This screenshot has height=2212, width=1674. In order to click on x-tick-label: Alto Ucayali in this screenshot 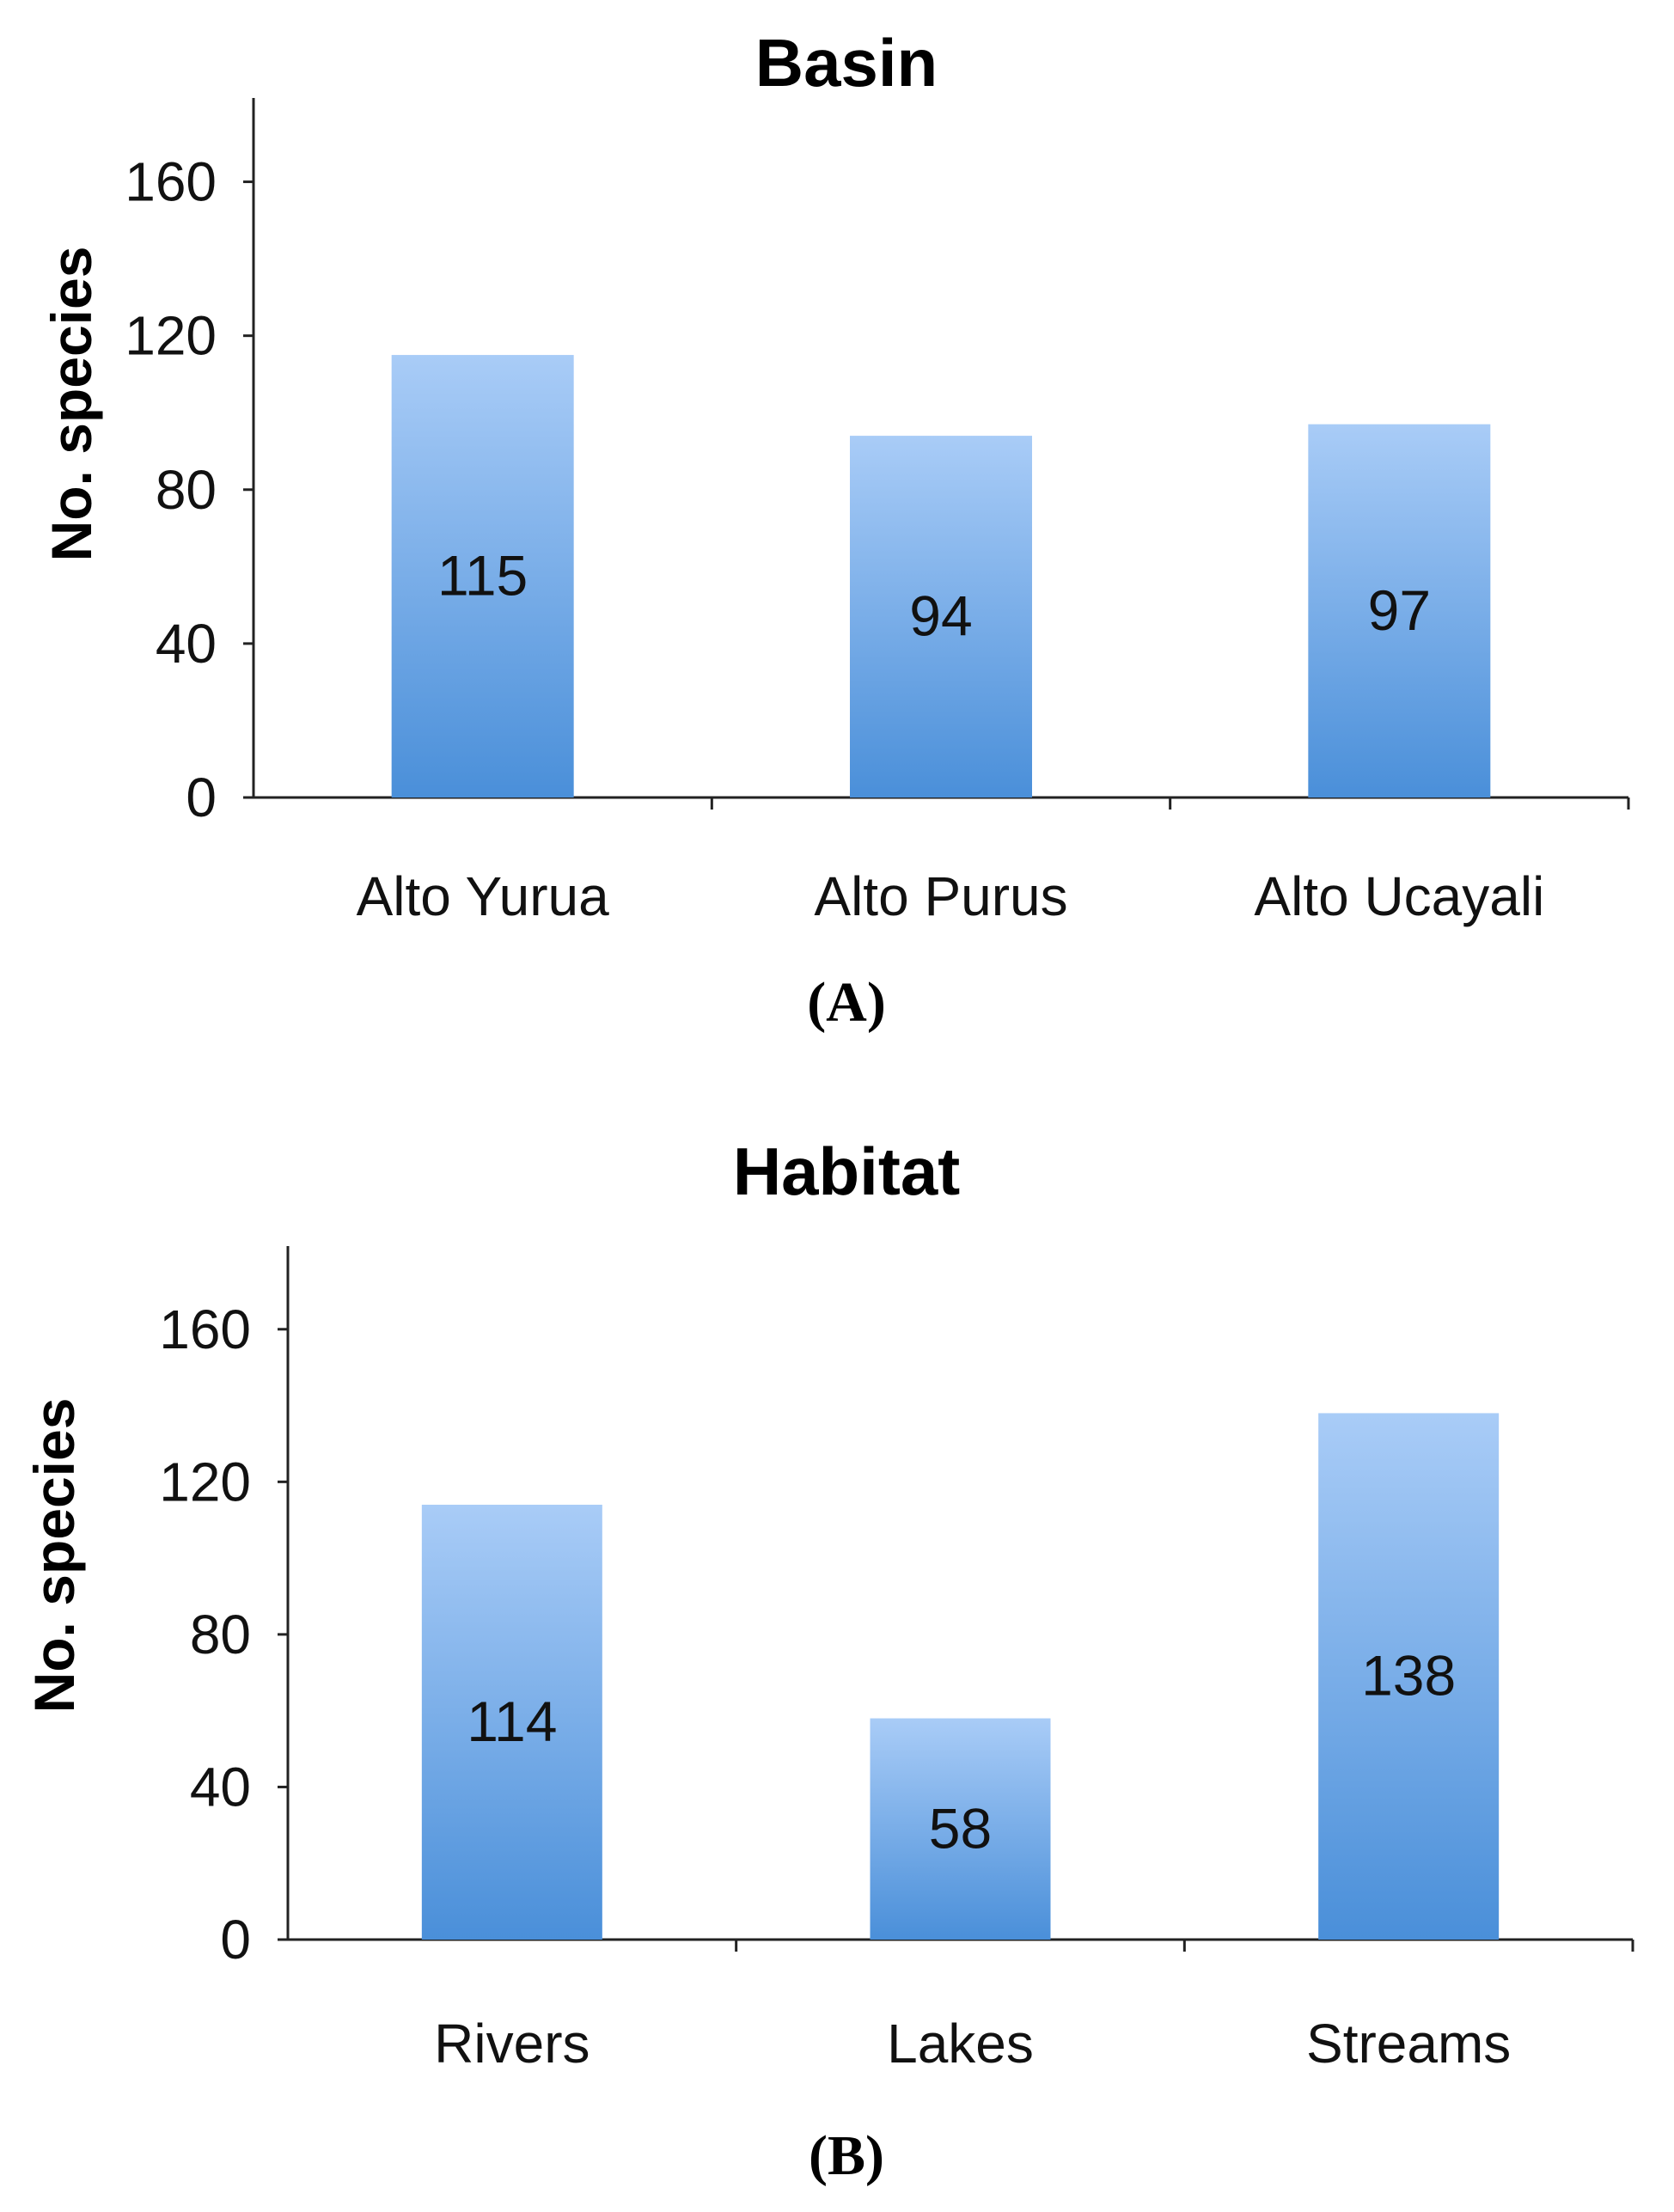, I will do `click(1399, 896)`.